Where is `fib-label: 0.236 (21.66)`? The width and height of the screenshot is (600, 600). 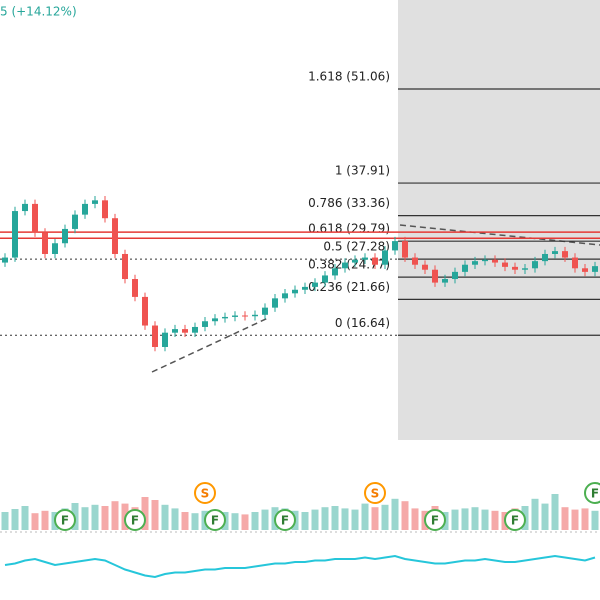 fib-label: 0.236 (21.66) is located at coordinates (349, 287).